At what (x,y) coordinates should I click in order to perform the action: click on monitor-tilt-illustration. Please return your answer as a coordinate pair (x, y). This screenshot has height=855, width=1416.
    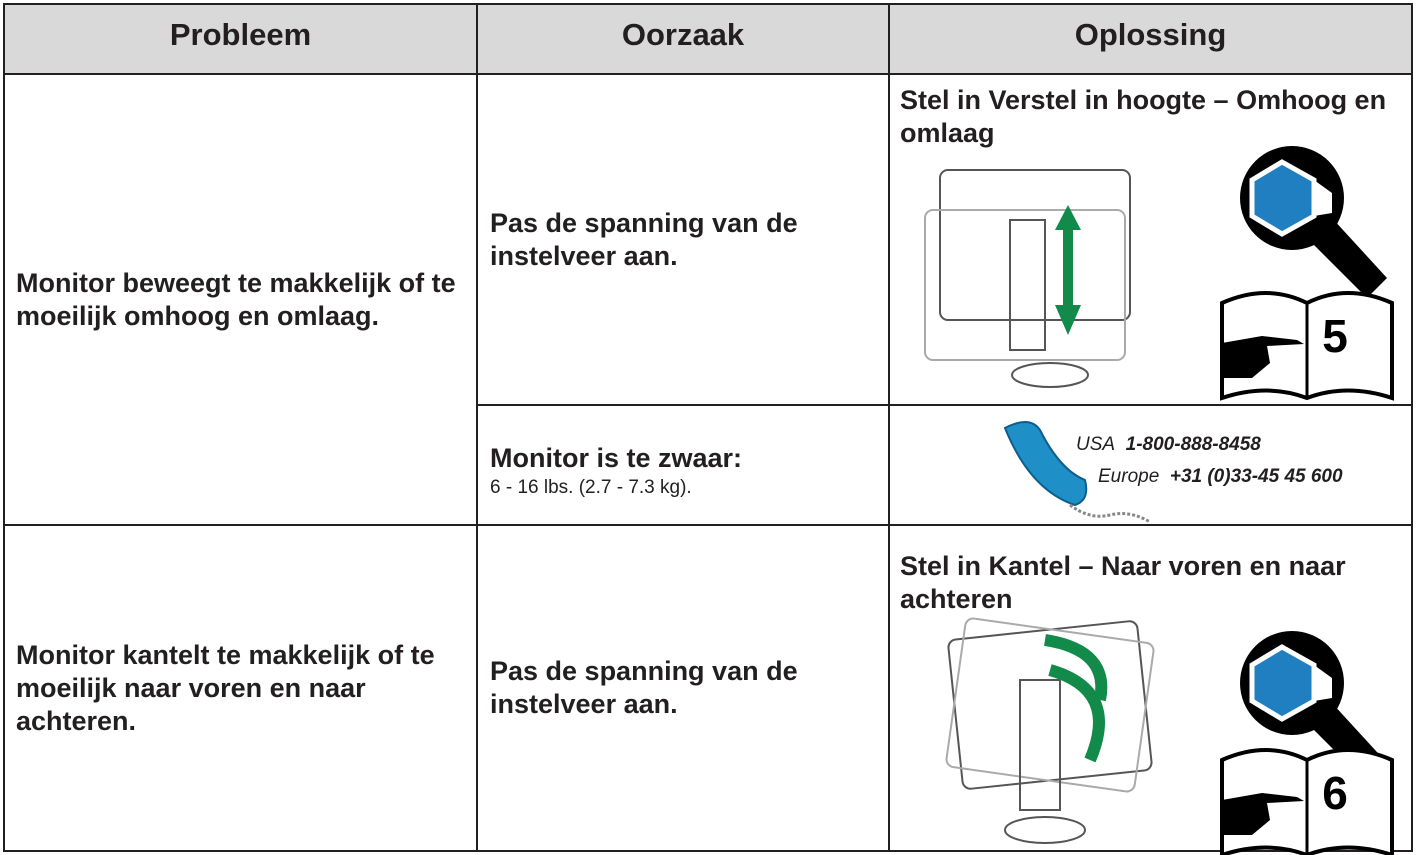
    Looking at the image, I should click on (1050, 730).